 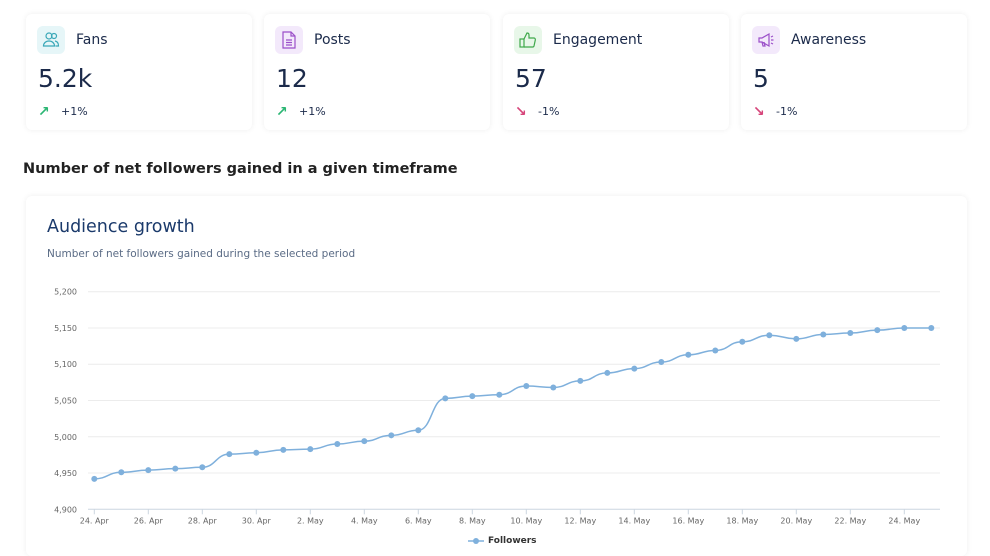 What do you see at coordinates (65, 364) in the screenshot?
I see `y-tick-label: 5,100` at bounding box center [65, 364].